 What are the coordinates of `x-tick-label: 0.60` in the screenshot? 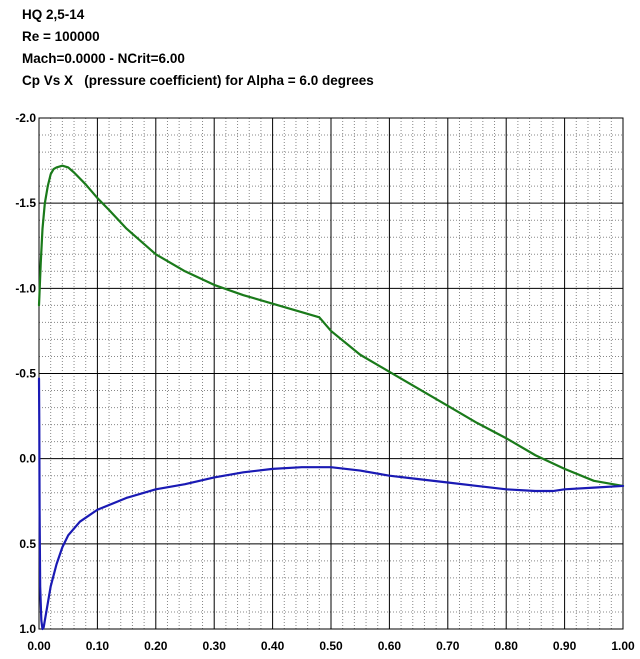 It's located at (390, 646).